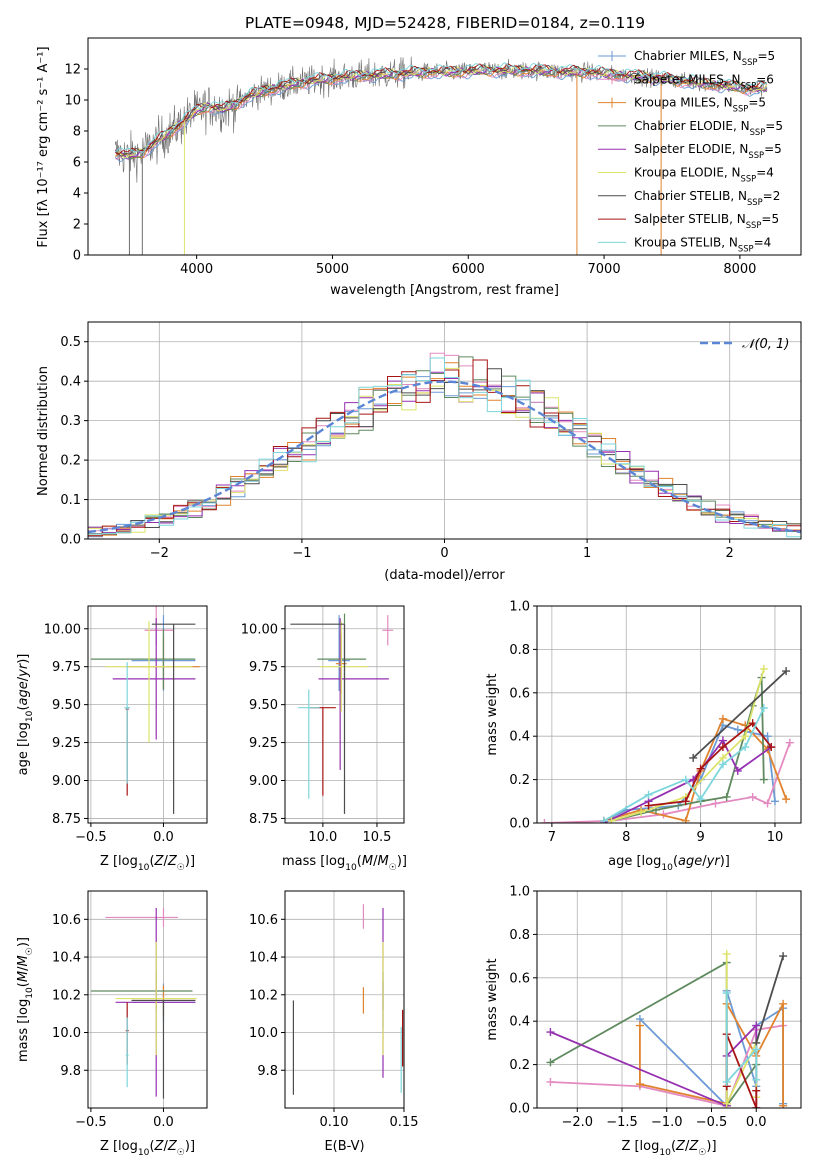  What do you see at coordinates (622, 1122) in the screenshot?
I see `x-tick-label: −1.5` at bounding box center [622, 1122].